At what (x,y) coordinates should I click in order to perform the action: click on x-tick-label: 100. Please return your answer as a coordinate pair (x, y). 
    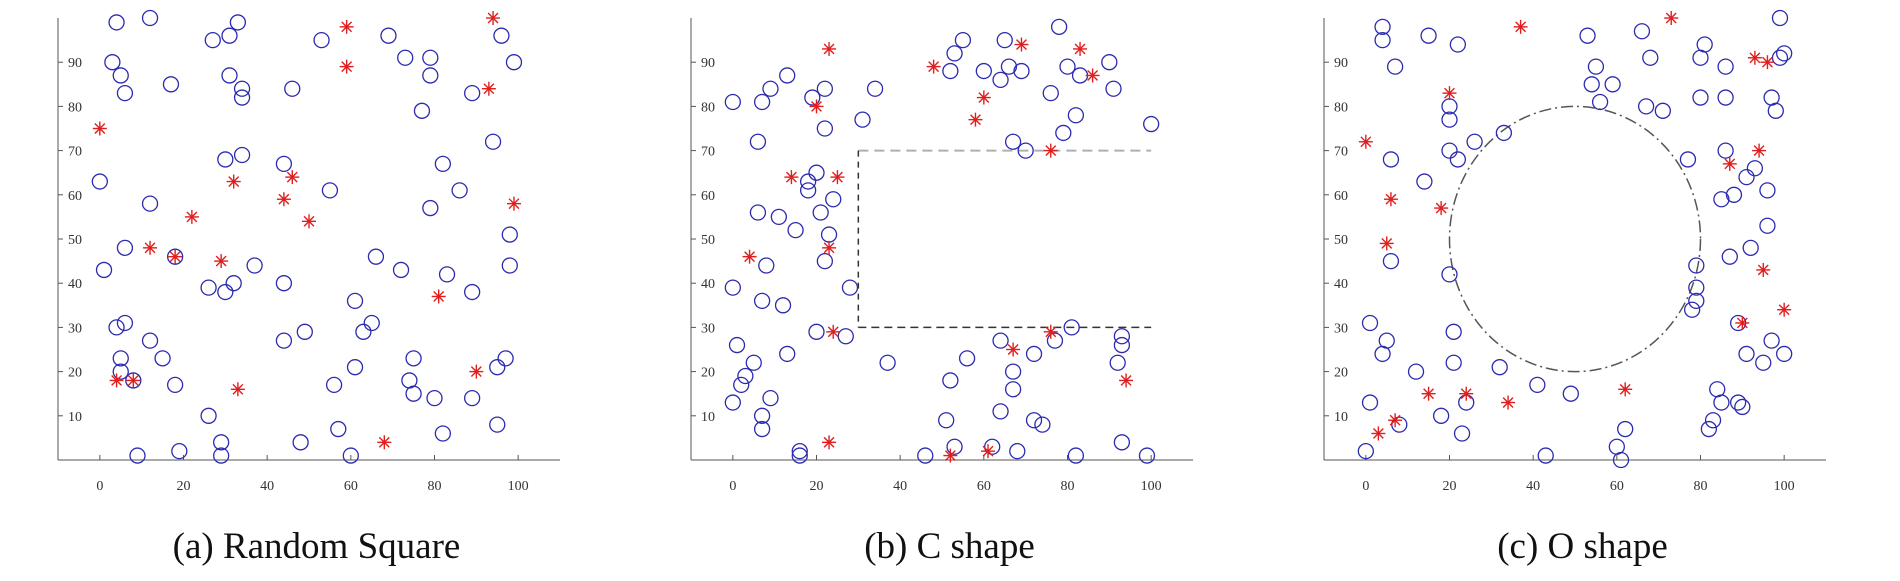
    Looking at the image, I should click on (1784, 486).